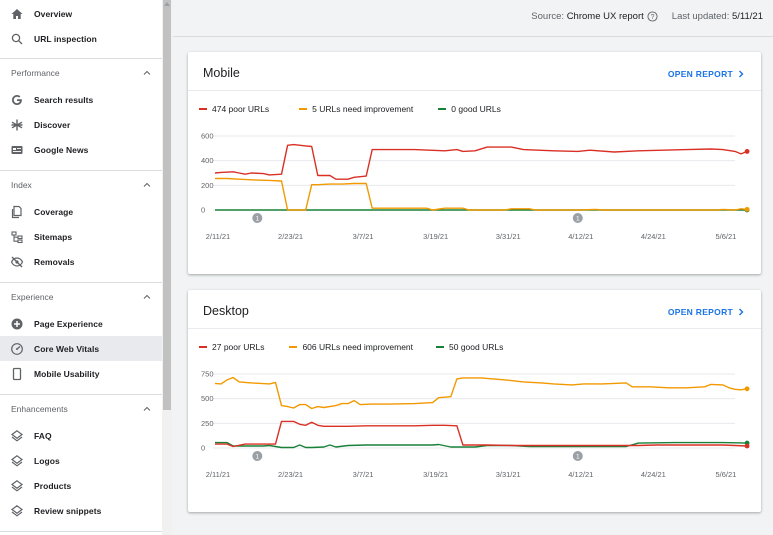 This screenshot has height=535, width=773. I want to click on sidebar-item-label: Logos, so click(47, 460).